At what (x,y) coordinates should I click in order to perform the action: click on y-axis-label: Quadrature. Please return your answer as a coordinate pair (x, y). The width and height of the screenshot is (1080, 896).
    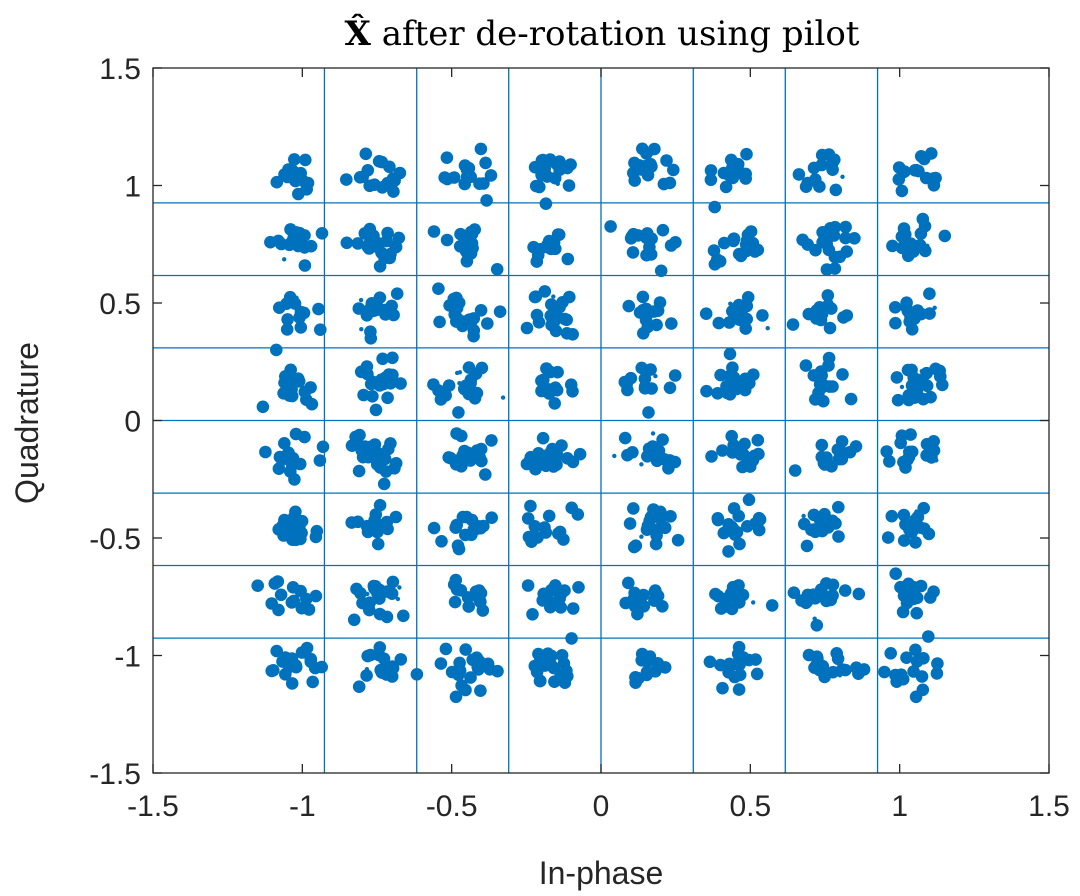
    Looking at the image, I should click on (27, 423).